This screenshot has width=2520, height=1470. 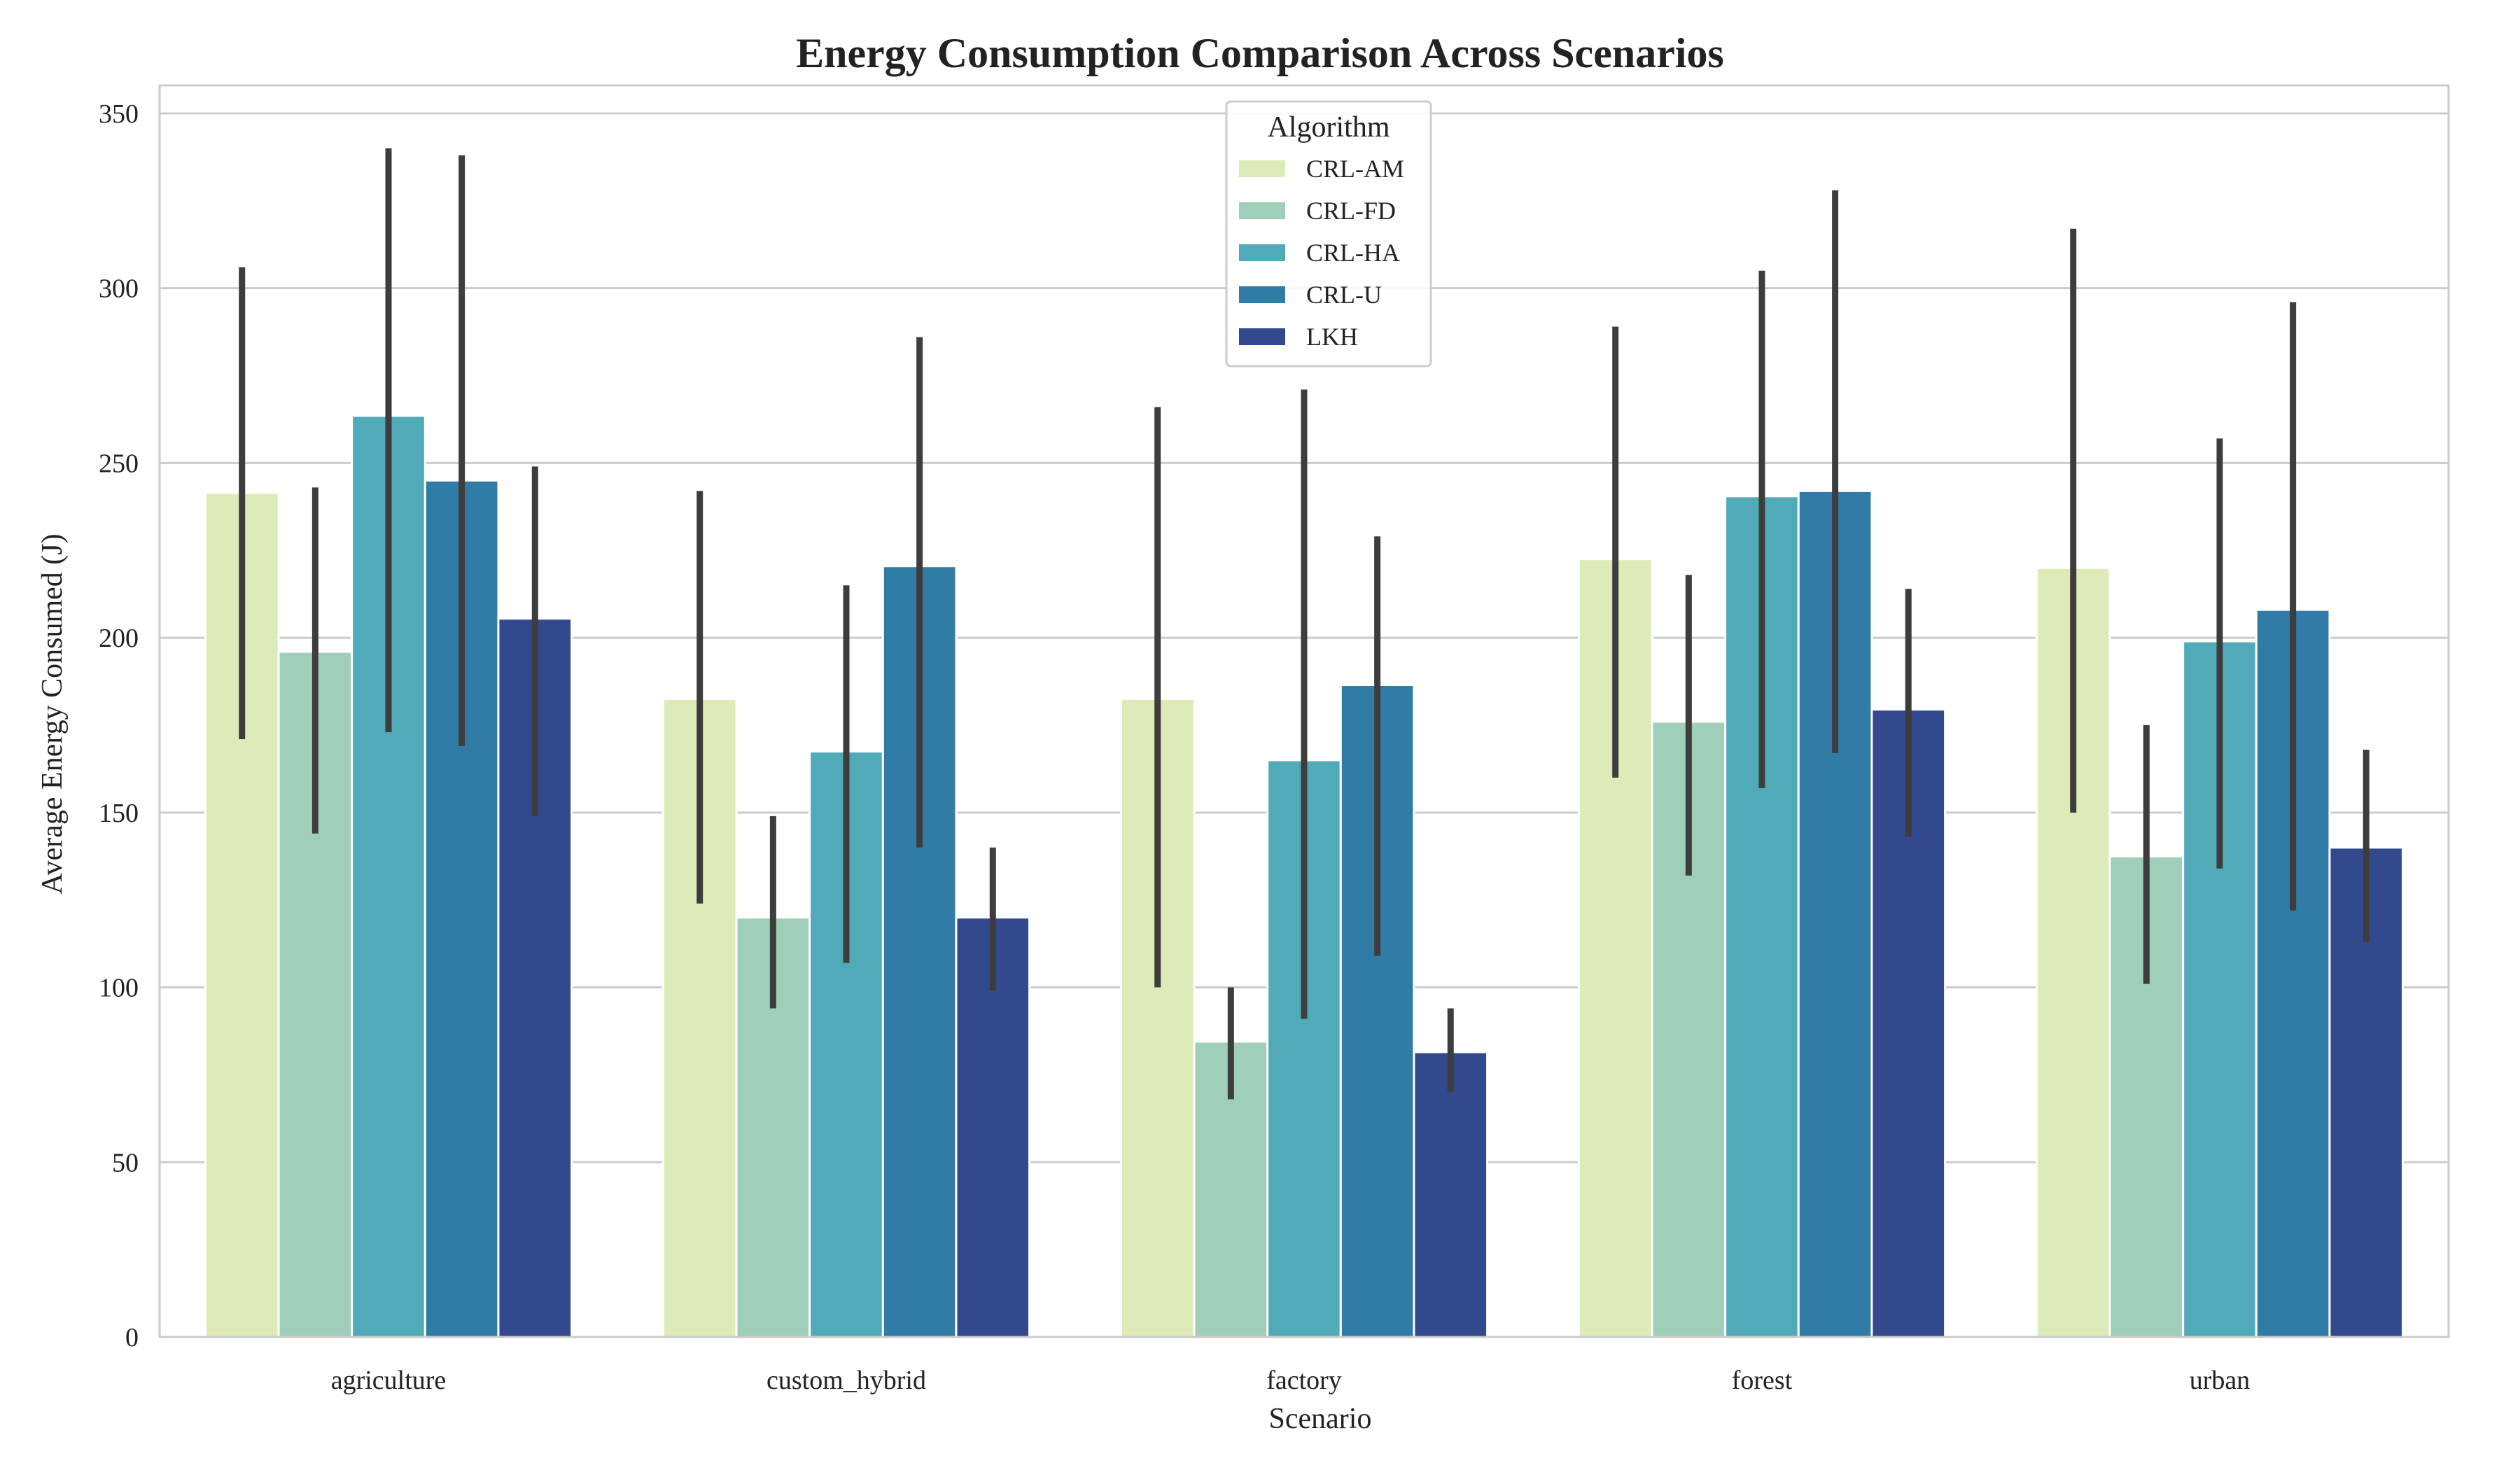 I want to click on x-axis-label: Scenario, so click(x=1320, y=1419).